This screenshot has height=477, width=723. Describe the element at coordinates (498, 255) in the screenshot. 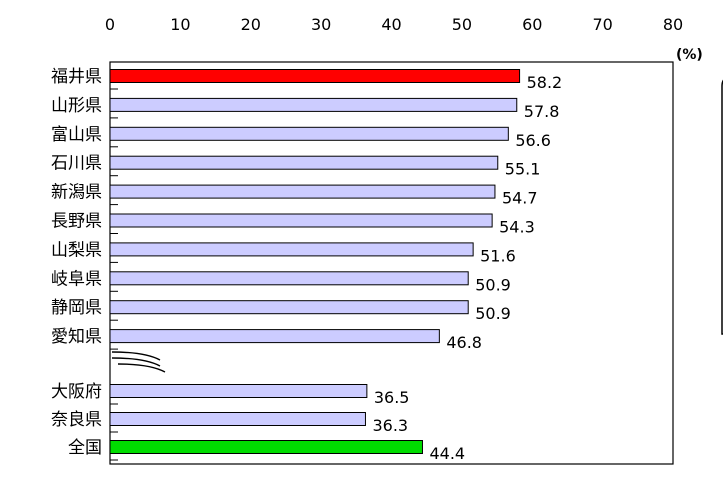

I see `value-label: 51.6` at that location.